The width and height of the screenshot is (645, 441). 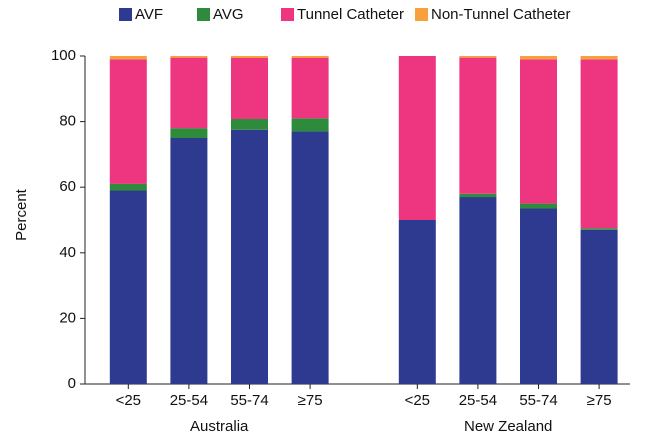 What do you see at coordinates (21, 214) in the screenshot?
I see `y-axis-label: Percent` at bounding box center [21, 214].